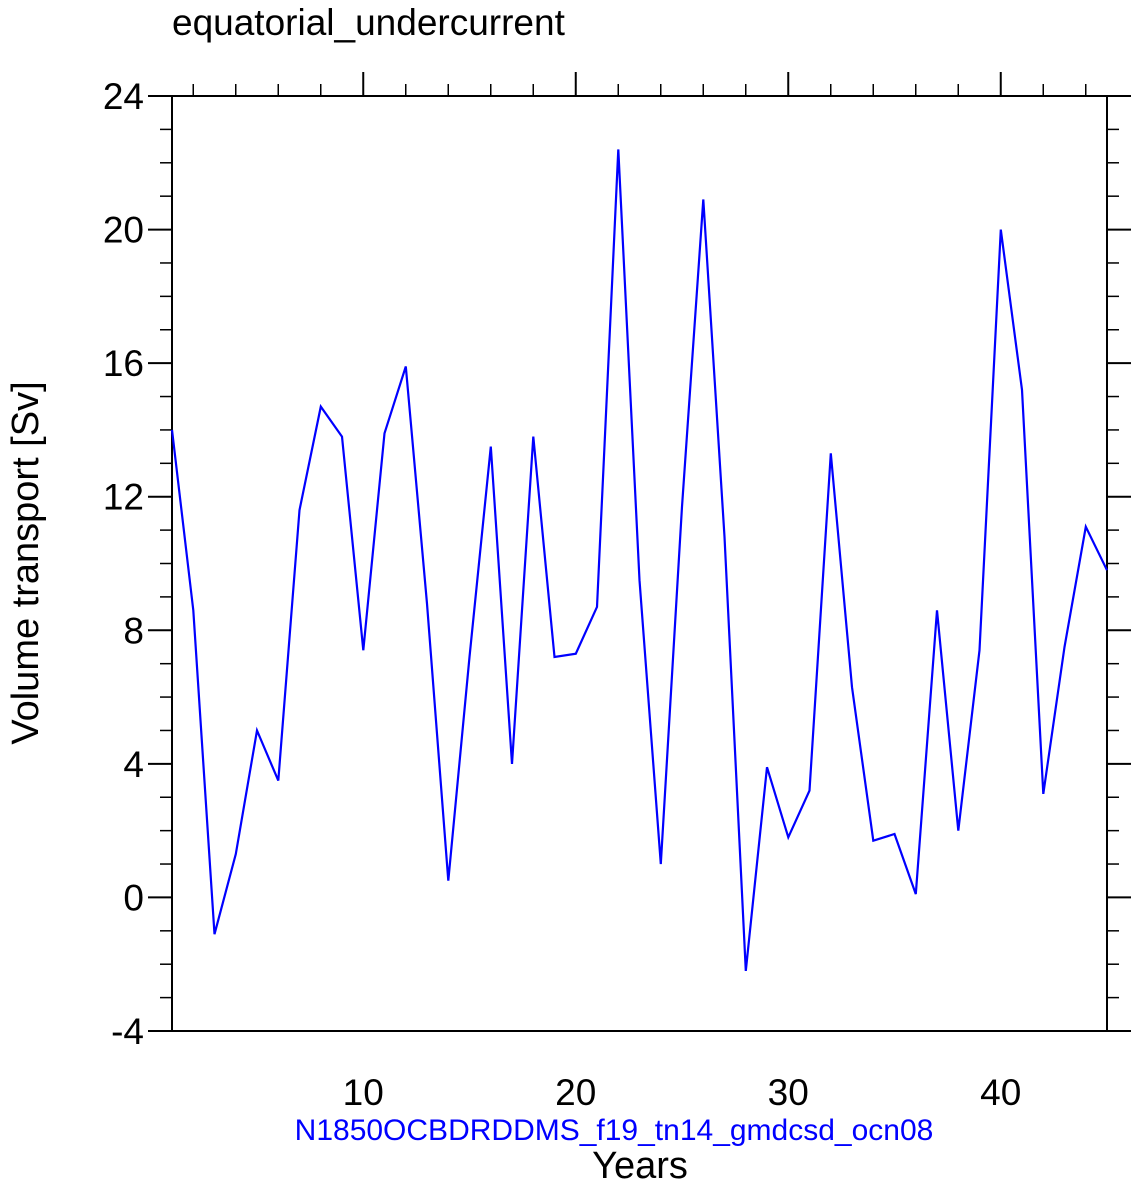  Describe the element at coordinates (133, 630) in the screenshot. I see `y-tick-label: 8` at that location.